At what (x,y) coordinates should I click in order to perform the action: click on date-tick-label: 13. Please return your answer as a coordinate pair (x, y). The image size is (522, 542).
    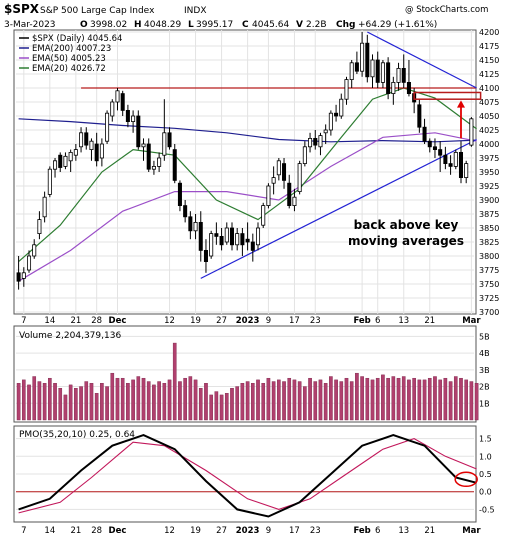
    Looking at the image, I should click on (403, 321).